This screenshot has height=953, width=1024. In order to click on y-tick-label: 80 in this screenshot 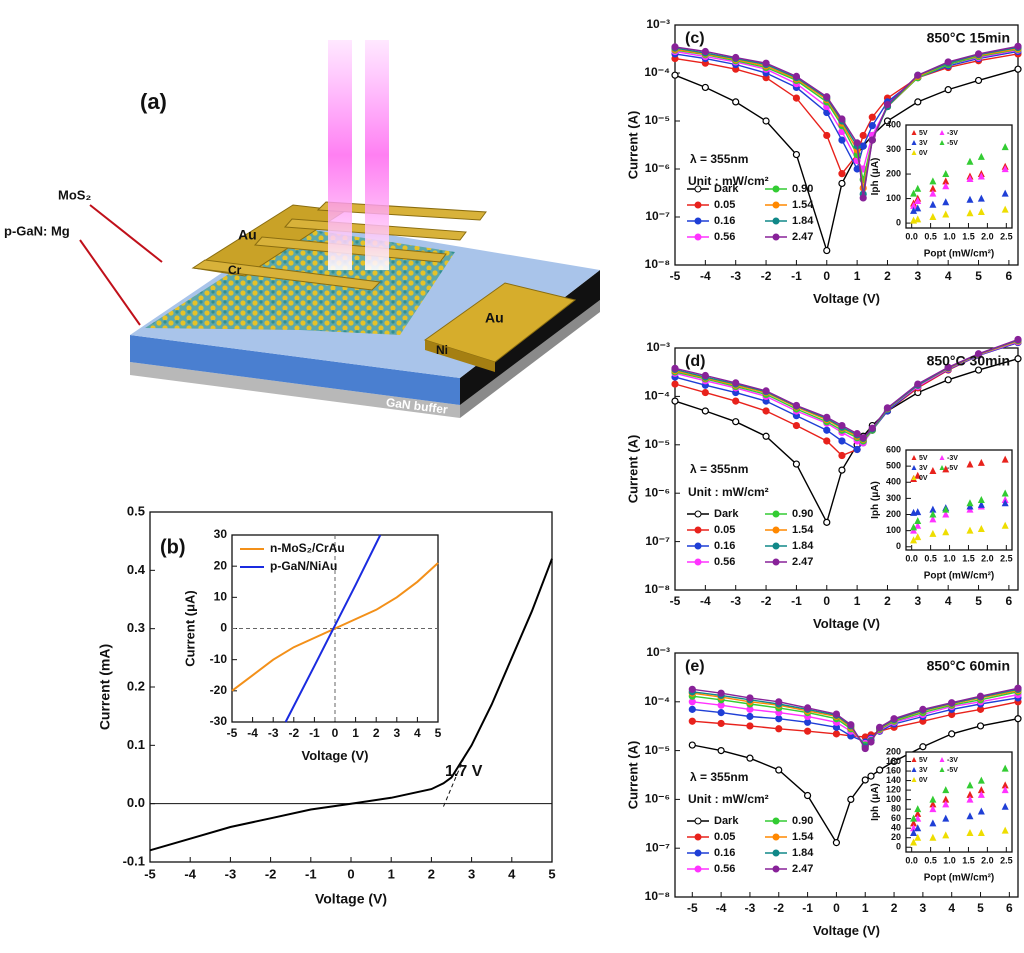, I will do `click(896, 809)`.